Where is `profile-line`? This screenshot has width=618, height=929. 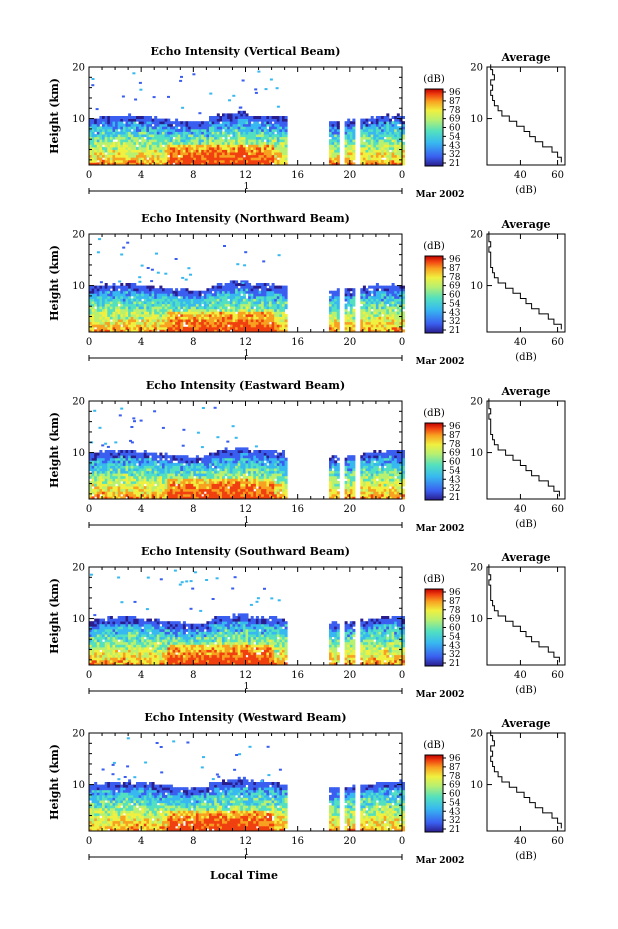 profile-line is located at coordinates (526, 113).